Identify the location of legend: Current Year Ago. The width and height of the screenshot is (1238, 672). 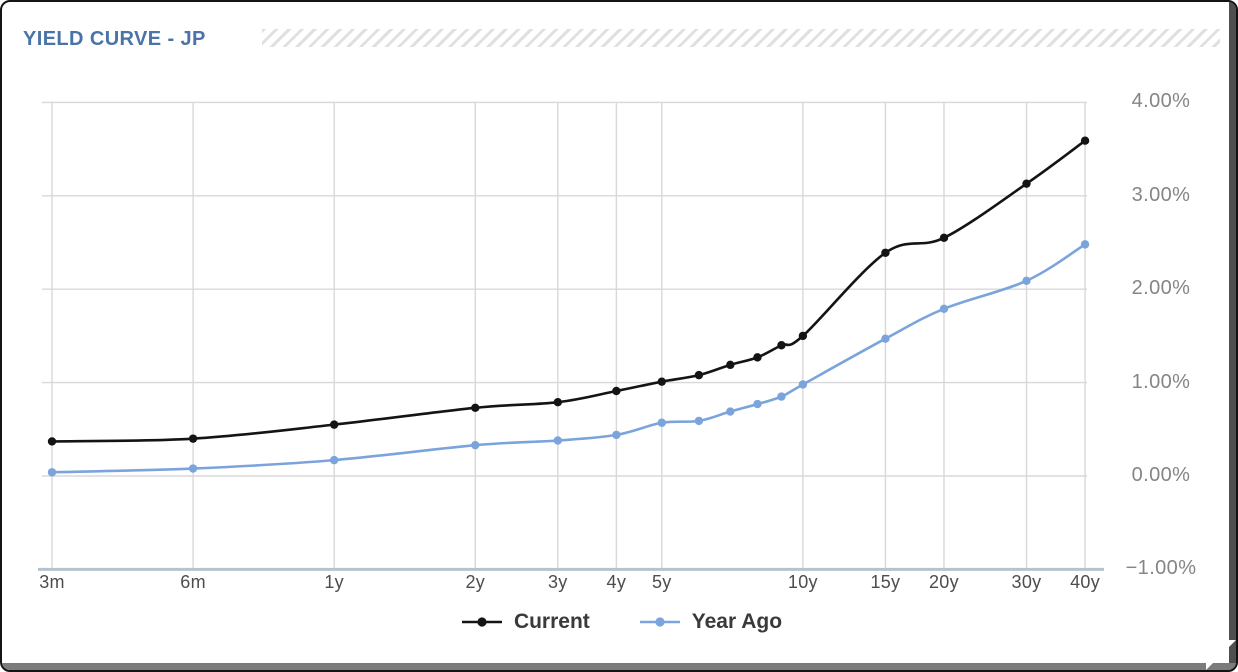
(619, 622).